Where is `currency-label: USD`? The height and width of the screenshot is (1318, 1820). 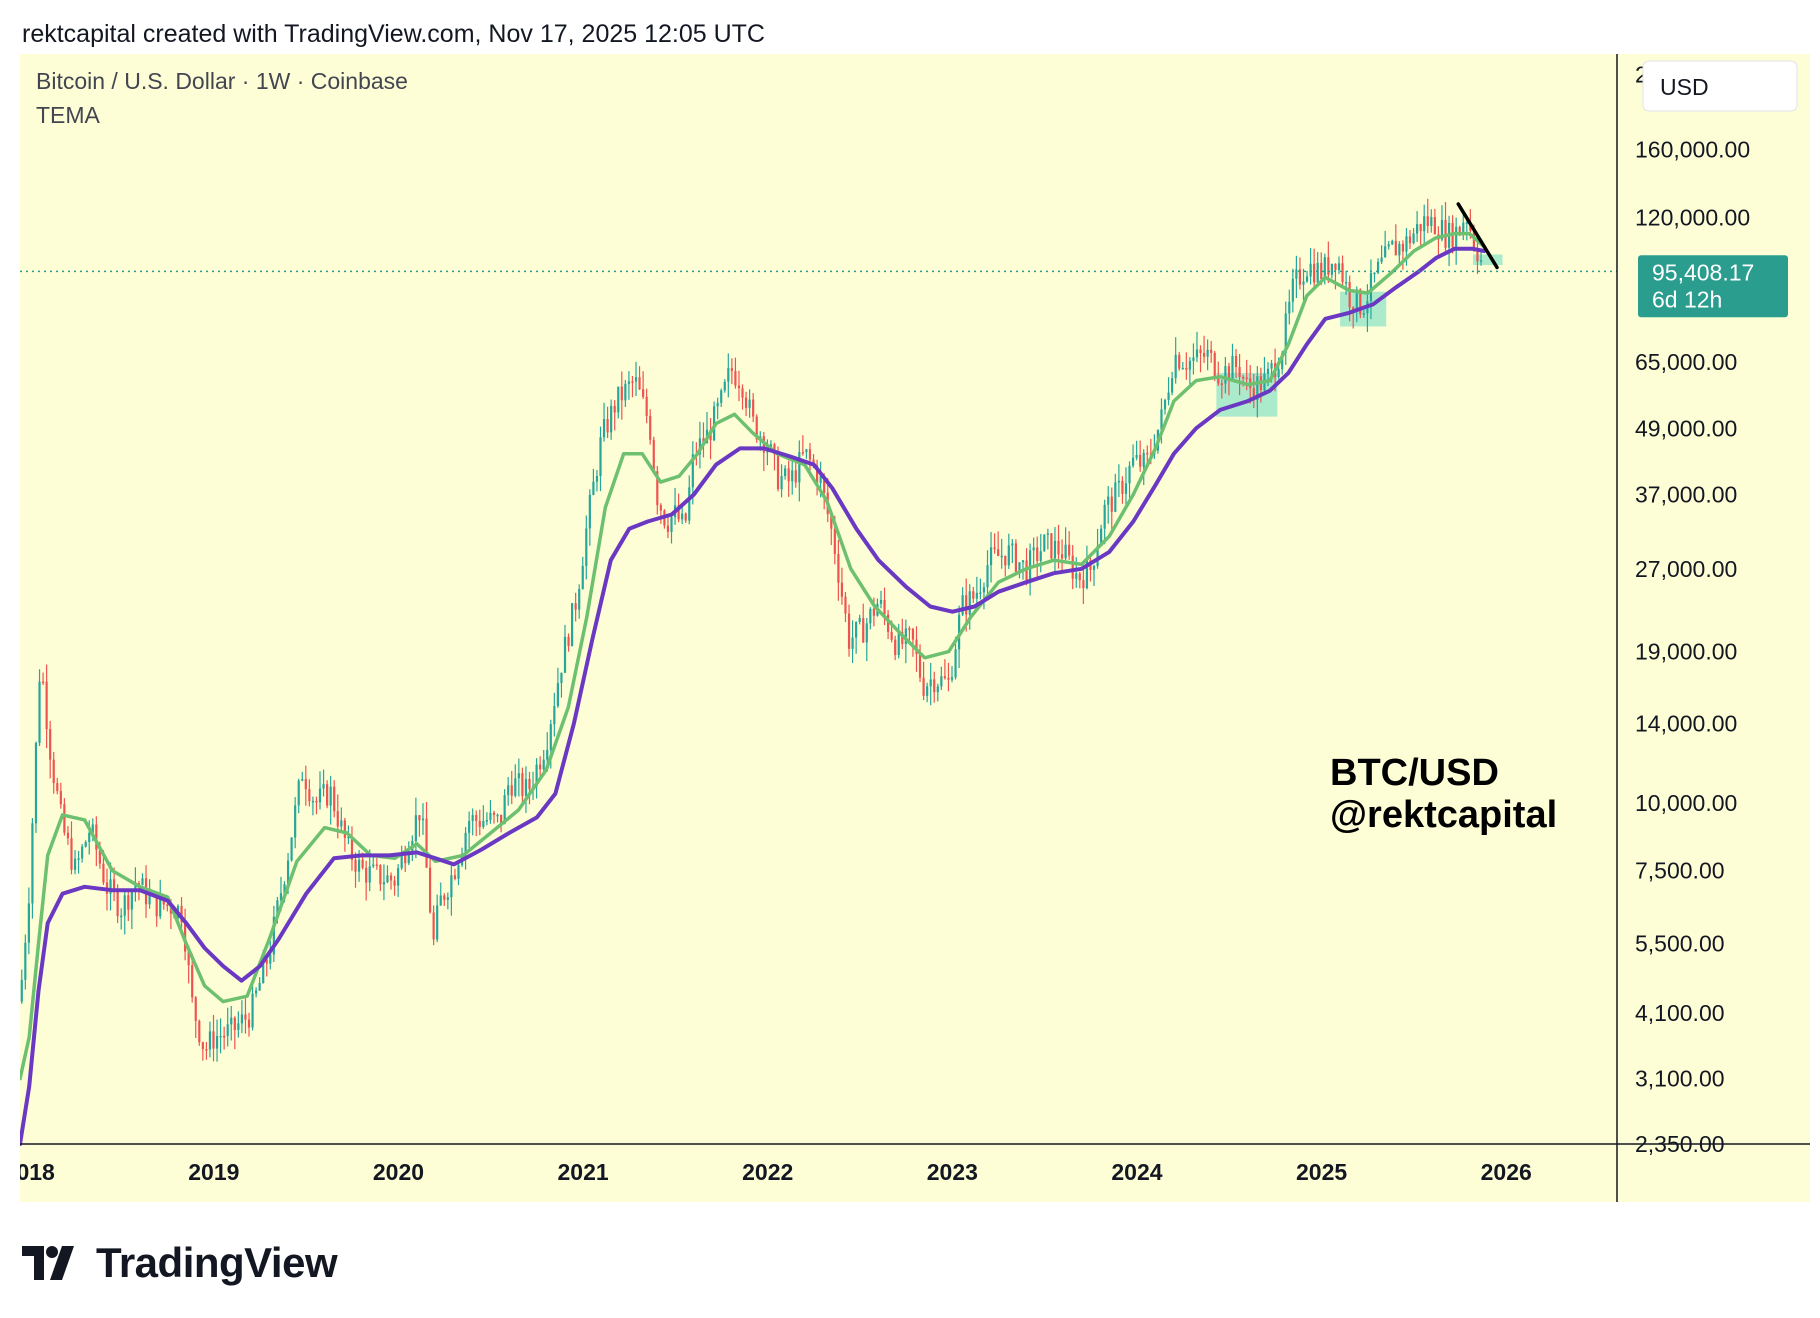 currency-label: USD is located at coordinates (1684, 87).